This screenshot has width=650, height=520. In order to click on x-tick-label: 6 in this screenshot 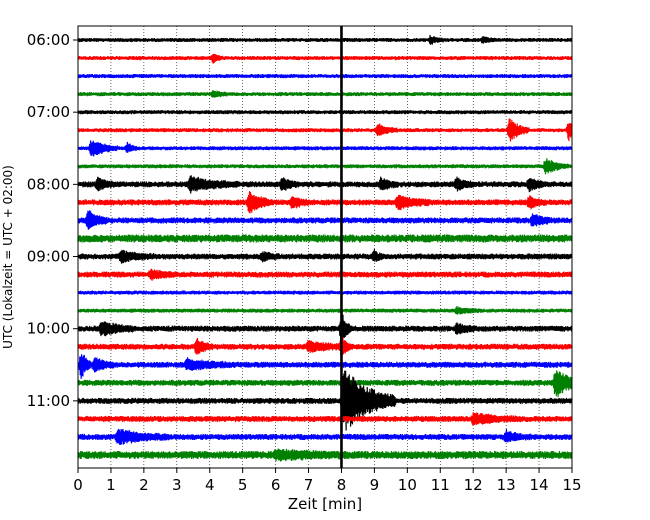, I will do `click(276, 485)`.